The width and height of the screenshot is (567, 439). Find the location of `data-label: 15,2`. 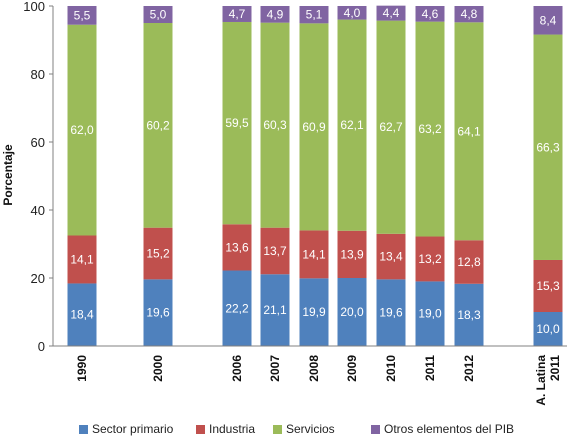

data-label: 15,2 is located at coordinates (158, 254).